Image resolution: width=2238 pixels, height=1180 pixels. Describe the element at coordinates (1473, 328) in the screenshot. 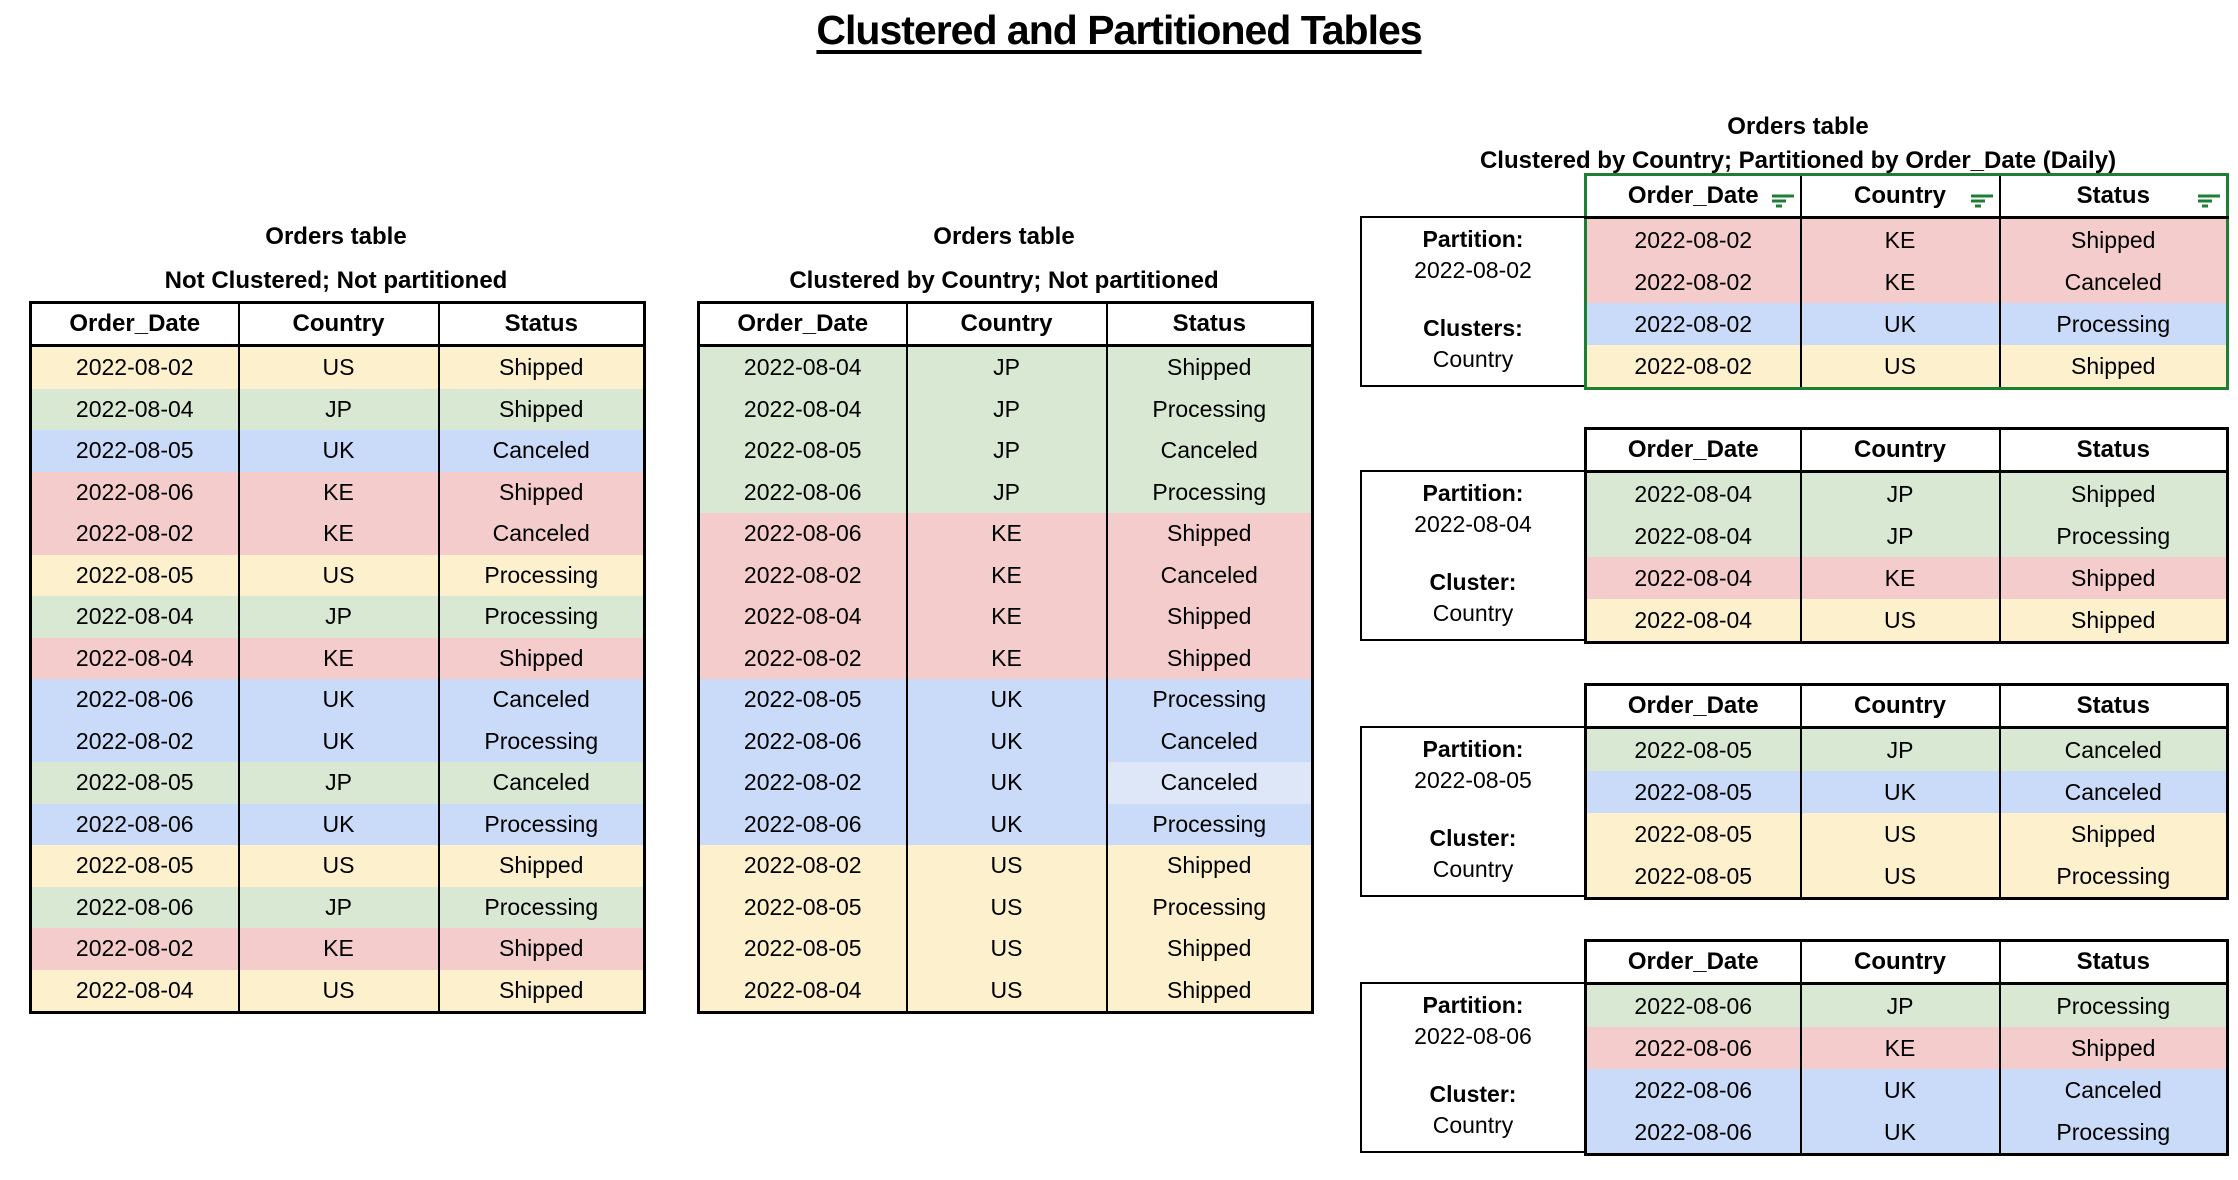

I see `cluster-label: Clusters:` at that location.